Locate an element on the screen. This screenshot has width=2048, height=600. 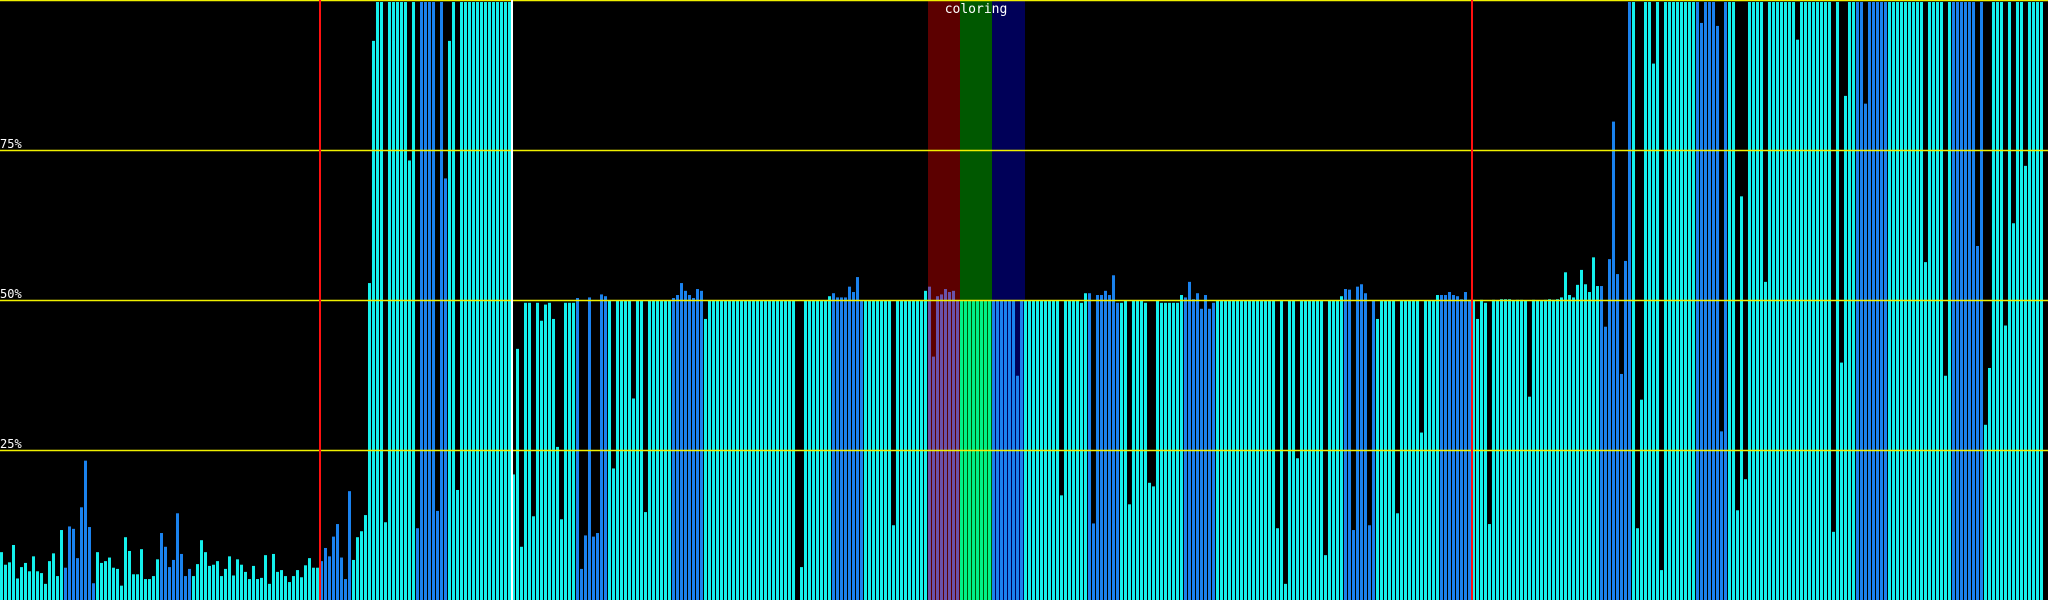
band-group-label: coloring is located at coordinates (976, 9).